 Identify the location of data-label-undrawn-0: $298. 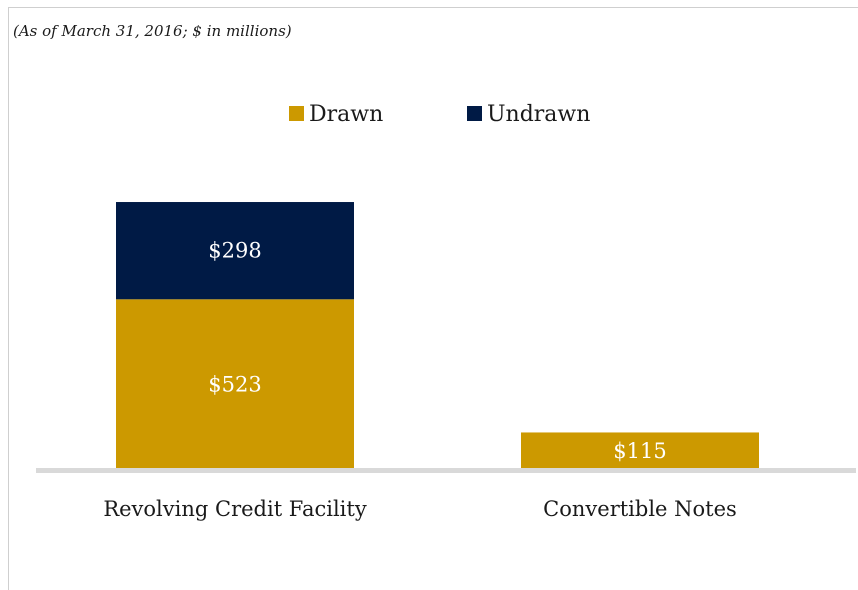
(234, 251).